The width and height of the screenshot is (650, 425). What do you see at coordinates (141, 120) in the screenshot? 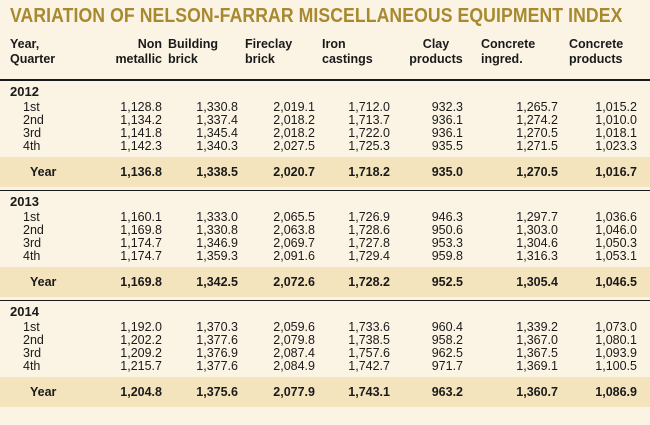
I see `table-cell: 1,134.2` at bounding box center [141, 120].